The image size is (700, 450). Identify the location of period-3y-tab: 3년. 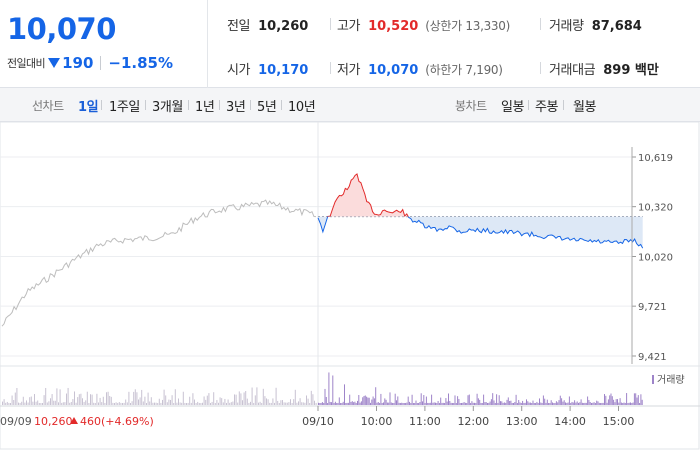
(236, 107).